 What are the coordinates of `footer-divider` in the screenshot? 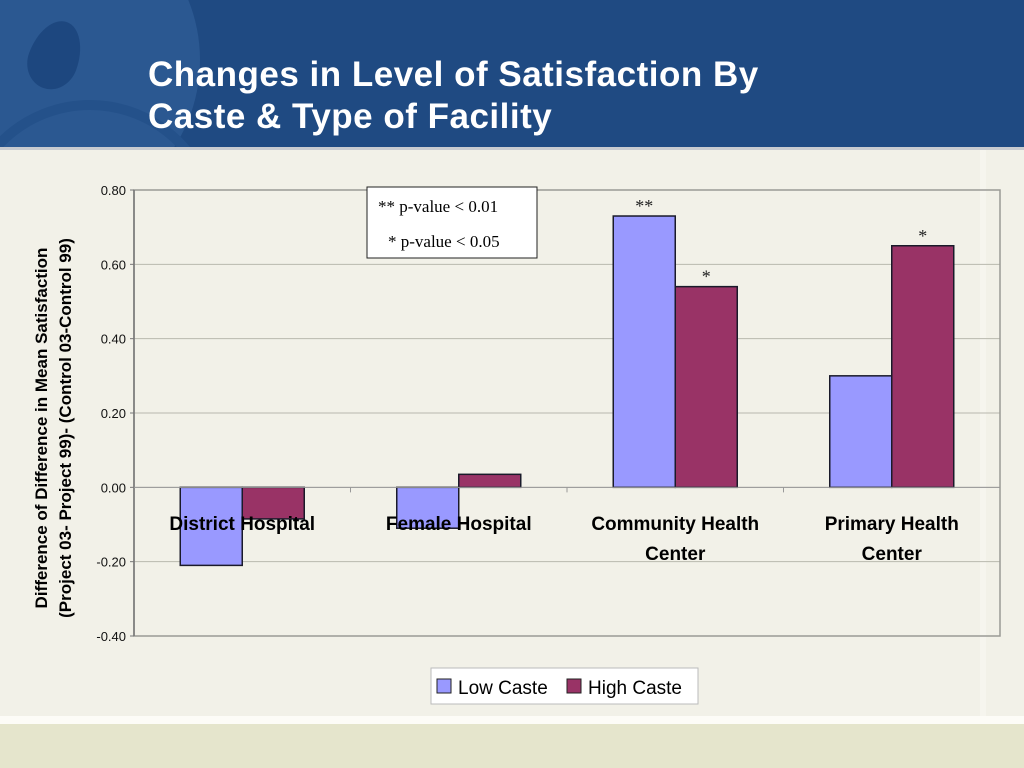 It's located at (512, 720).